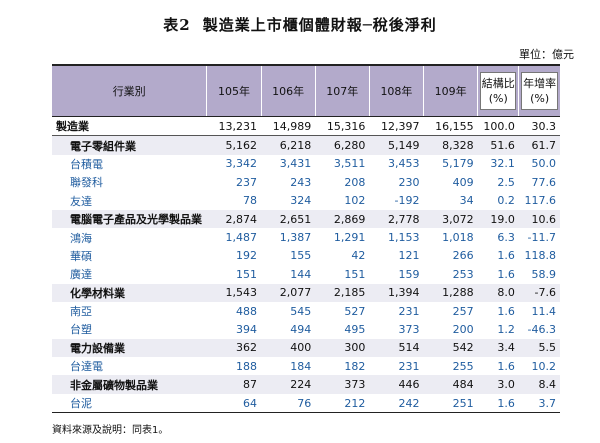 The height and width of the screenshot is (443, 600). I want to click on value-cell: 1,288, so click(450, 292).